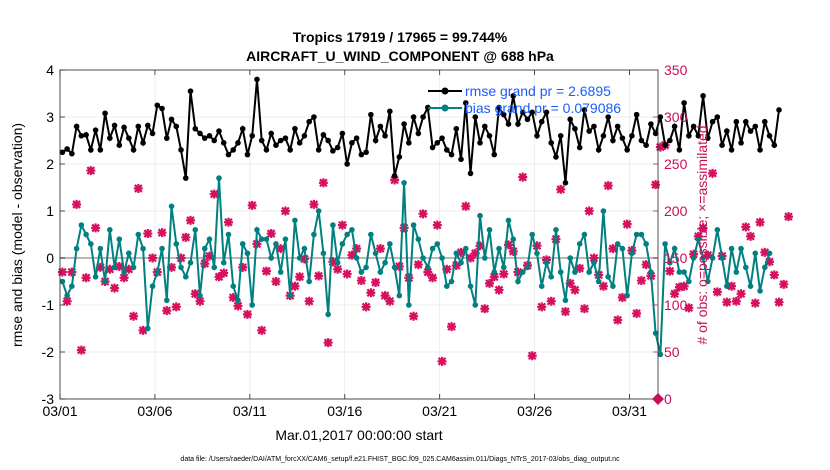 This screenshot has height=470, width=830. I want to click on y-right-tick-label: 350, so click(676, 70).